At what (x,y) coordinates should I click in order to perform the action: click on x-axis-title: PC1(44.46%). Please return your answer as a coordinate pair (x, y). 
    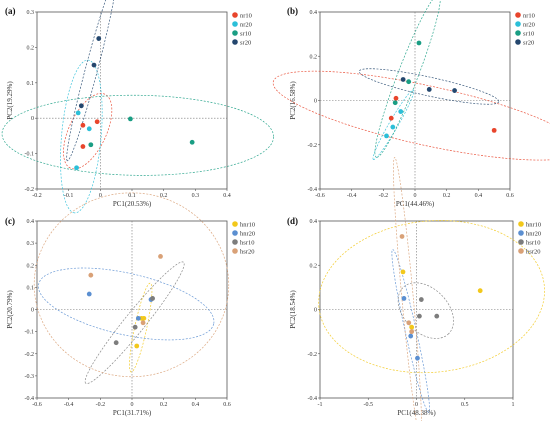
    Looking at the image, I should click on (415, 204).